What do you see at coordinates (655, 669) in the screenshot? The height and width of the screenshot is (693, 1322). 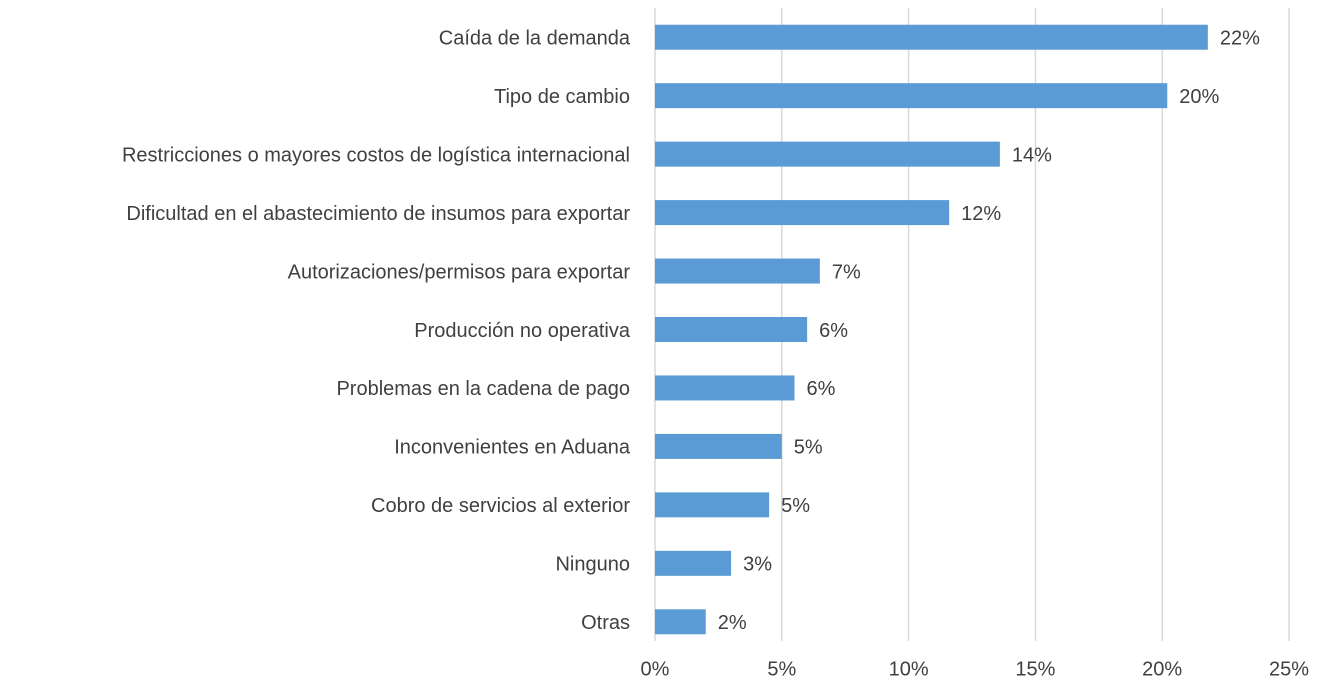 I see `x-tick-label: 0%` at bounding box center [655, 669].